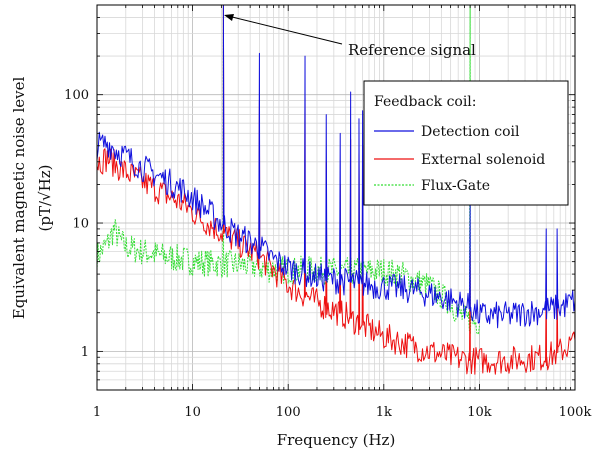  Describe the element at coordinates (479, 412) in the screenshot. I see `x-tick-label: 10k` at that location.